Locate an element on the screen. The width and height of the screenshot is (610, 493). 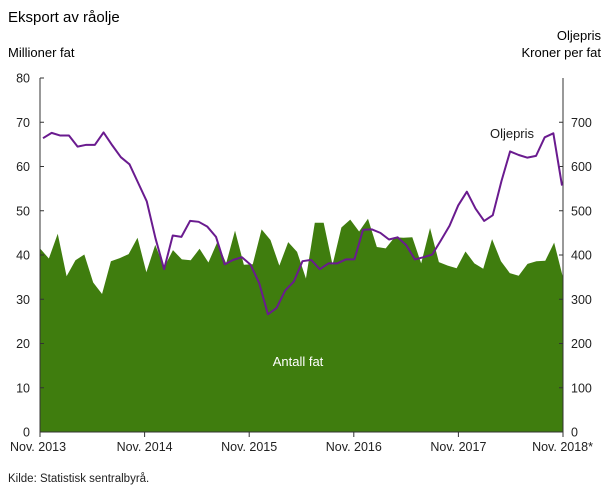
x-tick-label: Nov. 2017 is located at coordinates (458, 447).